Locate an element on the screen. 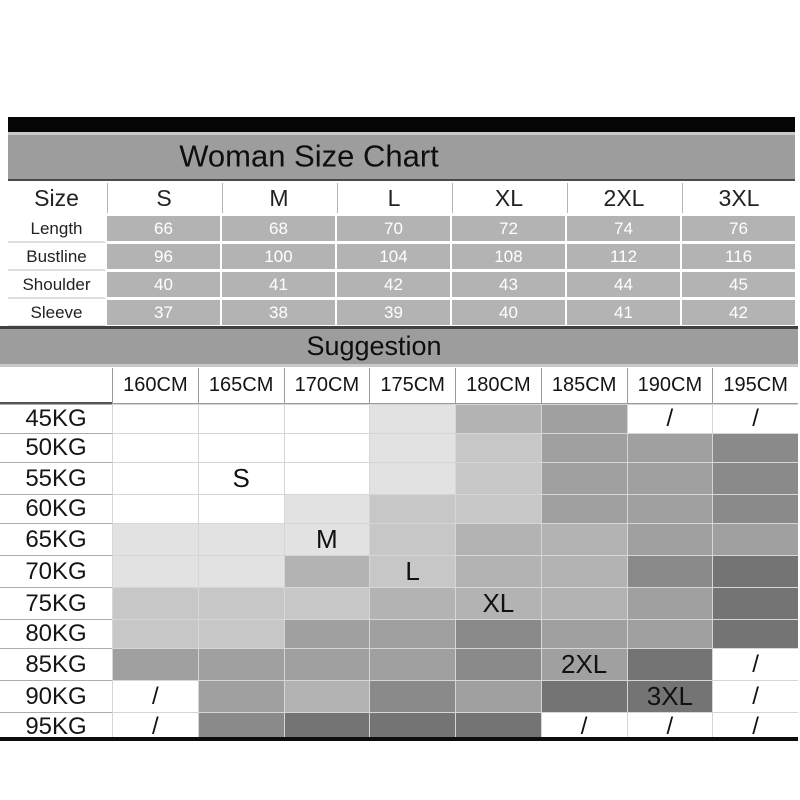 The width and height of the screenshot is (800, 800). fit-cell-45KG-170CM is located at coordinates (326, 418).